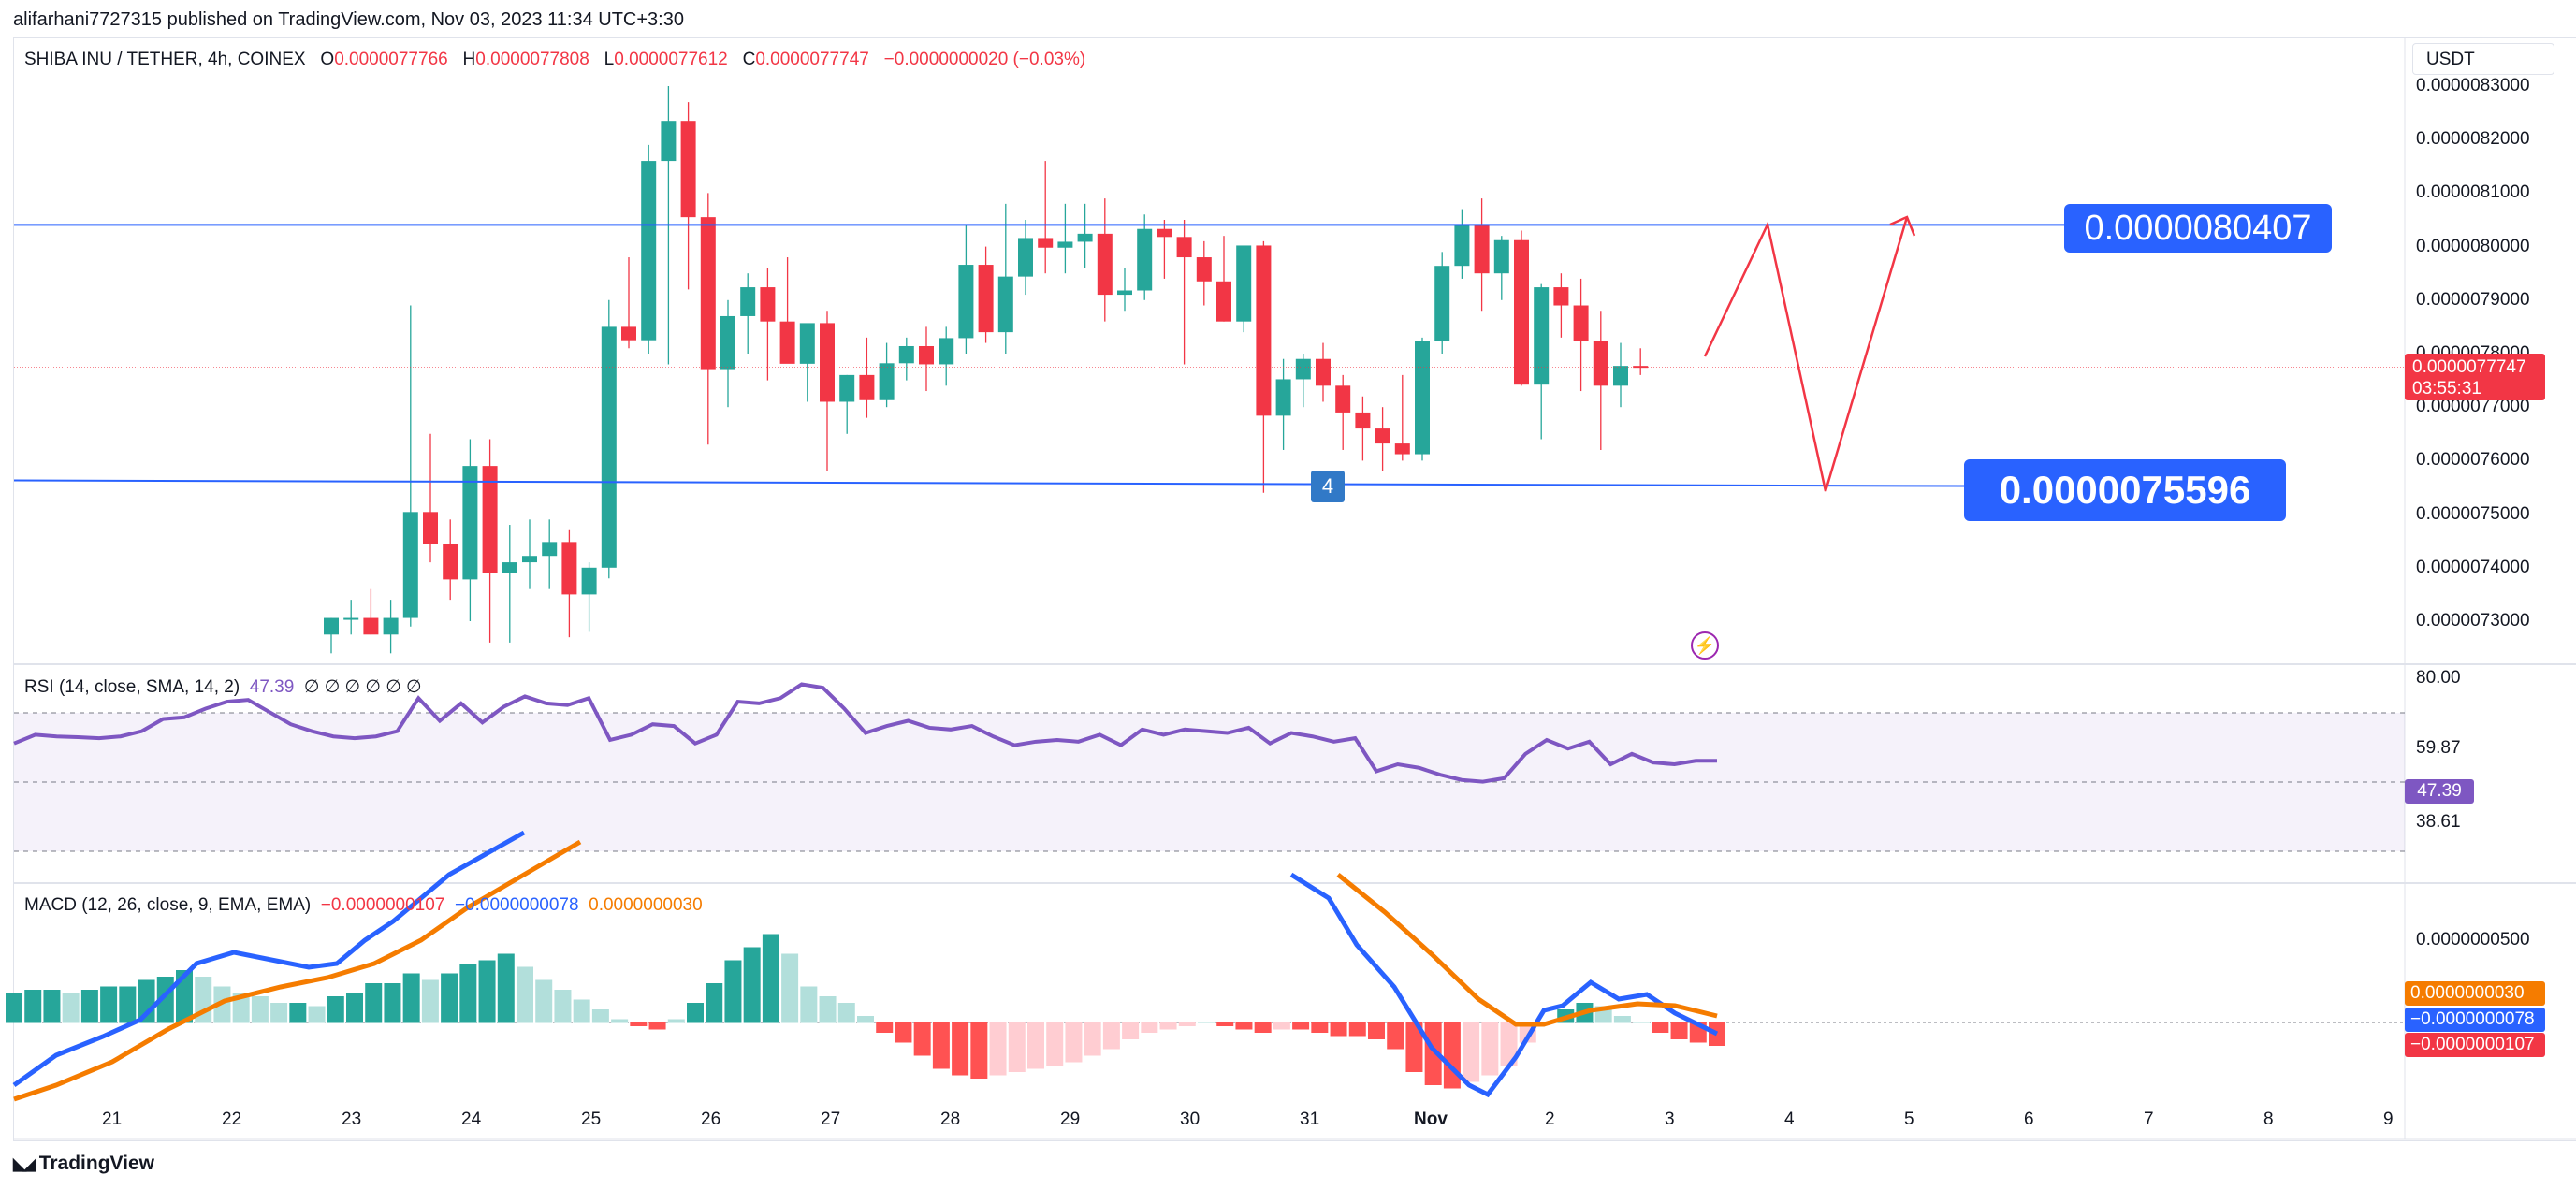 Image resolution: width=2576 pixels, height=1189 pixels. What do you see at coordinates (646, 905) in the screenshot?
I see `macd-signal-value: 0.0000000030` at bounding box center [646, 905].